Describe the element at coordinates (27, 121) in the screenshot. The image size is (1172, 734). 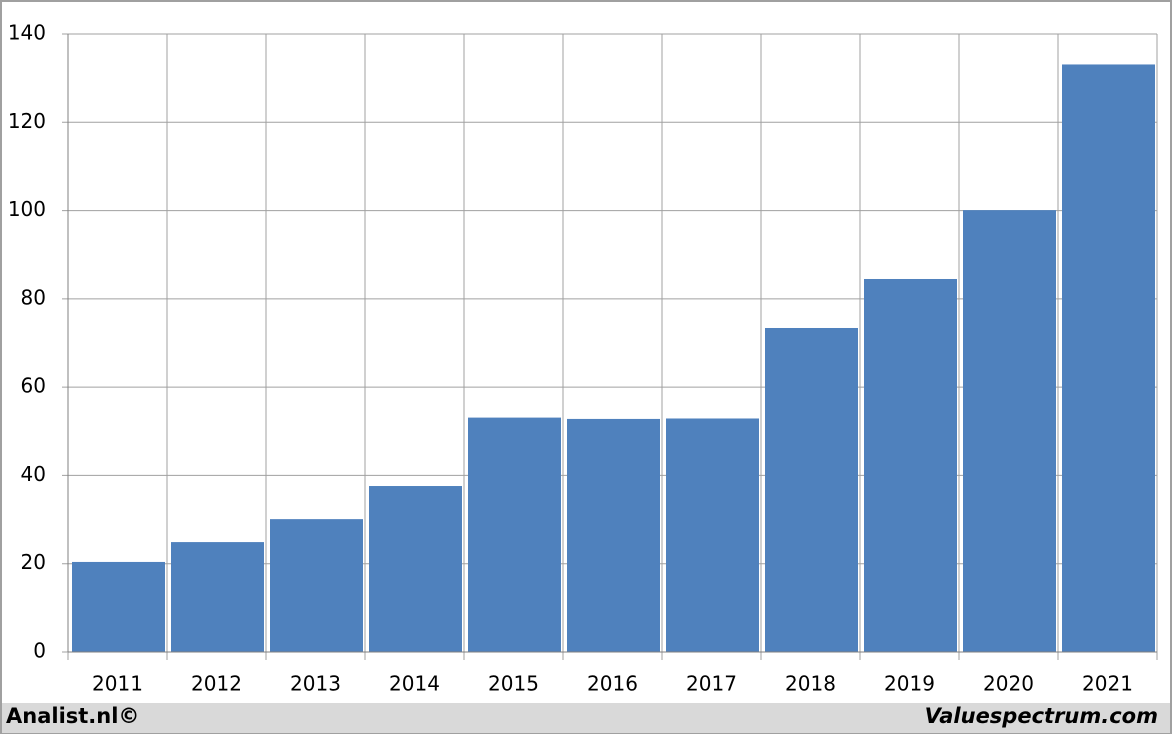
I see `y-tick-label: 120` at that location.